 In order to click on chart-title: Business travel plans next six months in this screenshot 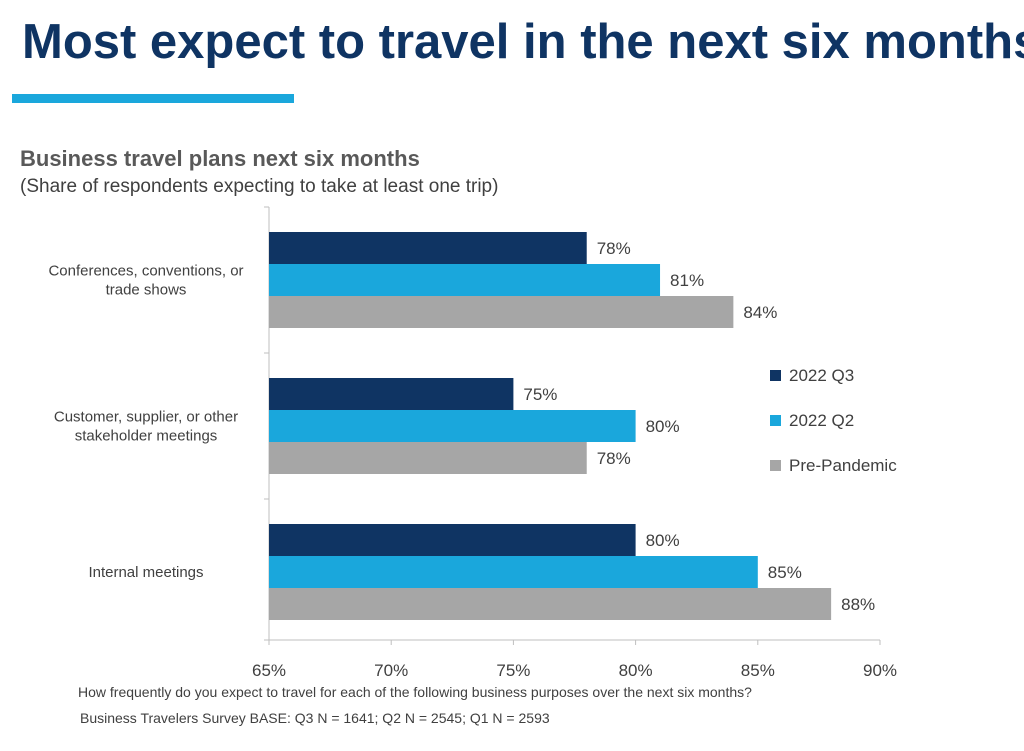, I will do `click(220, 158)`.